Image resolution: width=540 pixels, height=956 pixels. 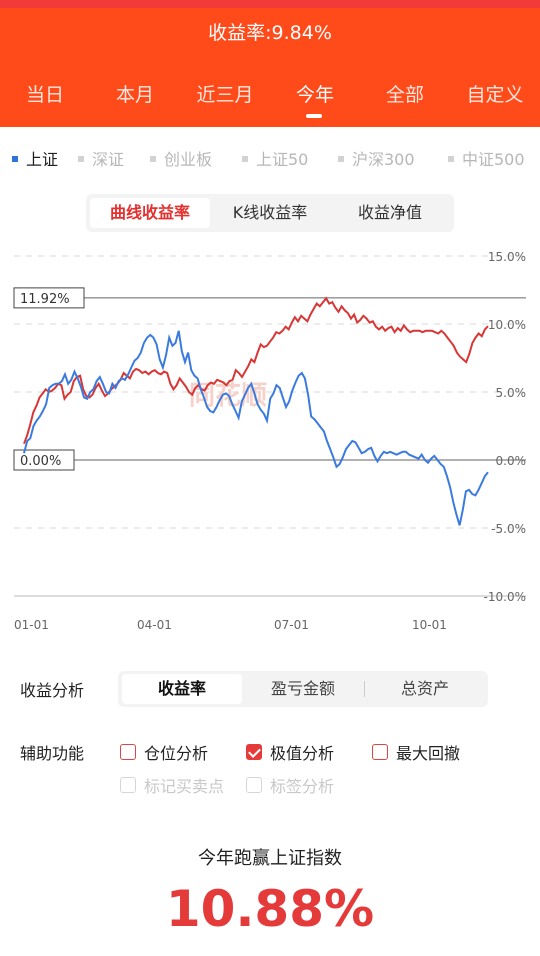 What do you see at coordinates (364, 689) in the screenshot?
I see `segment-separator` at bounding box center [364, 689].